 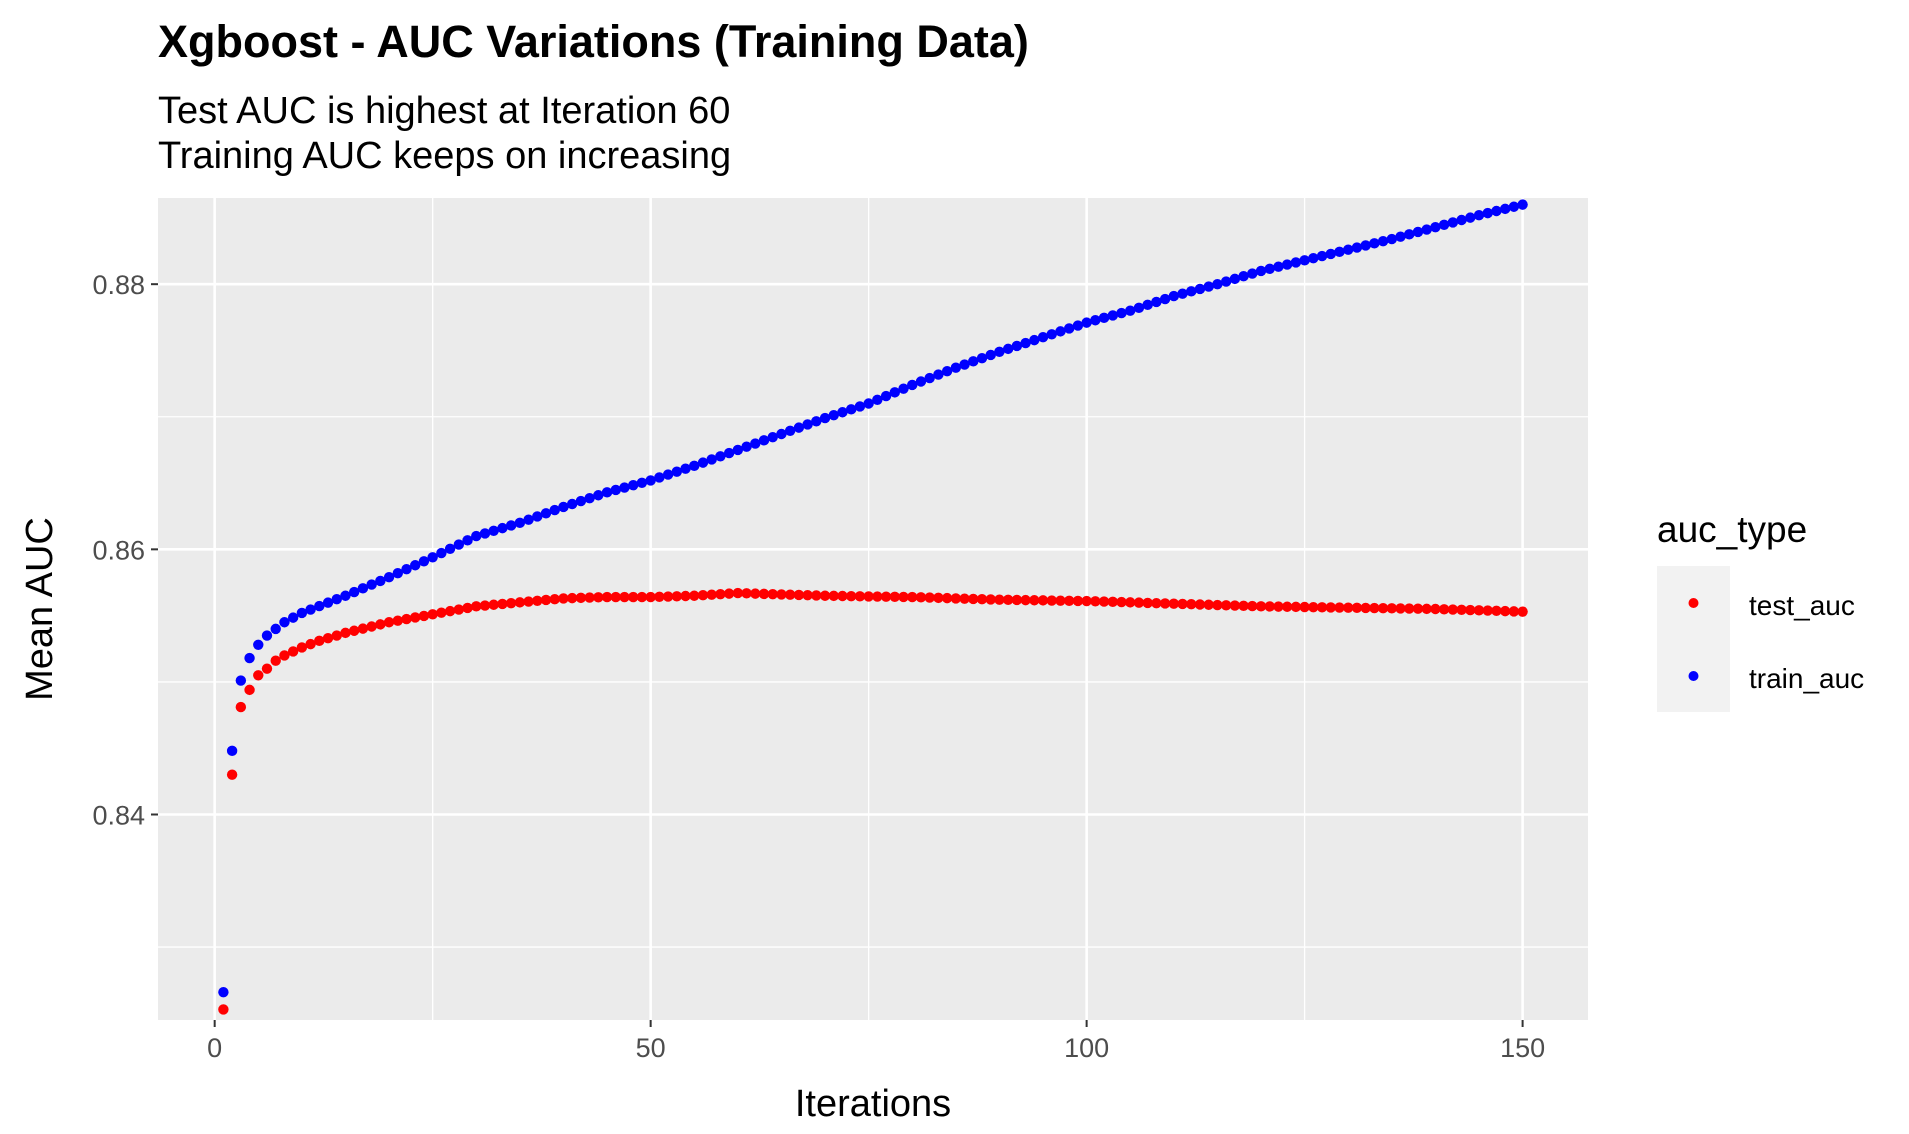 I want to click on legend-label-train-auc: train_auc, so click(x=1806, y=678).